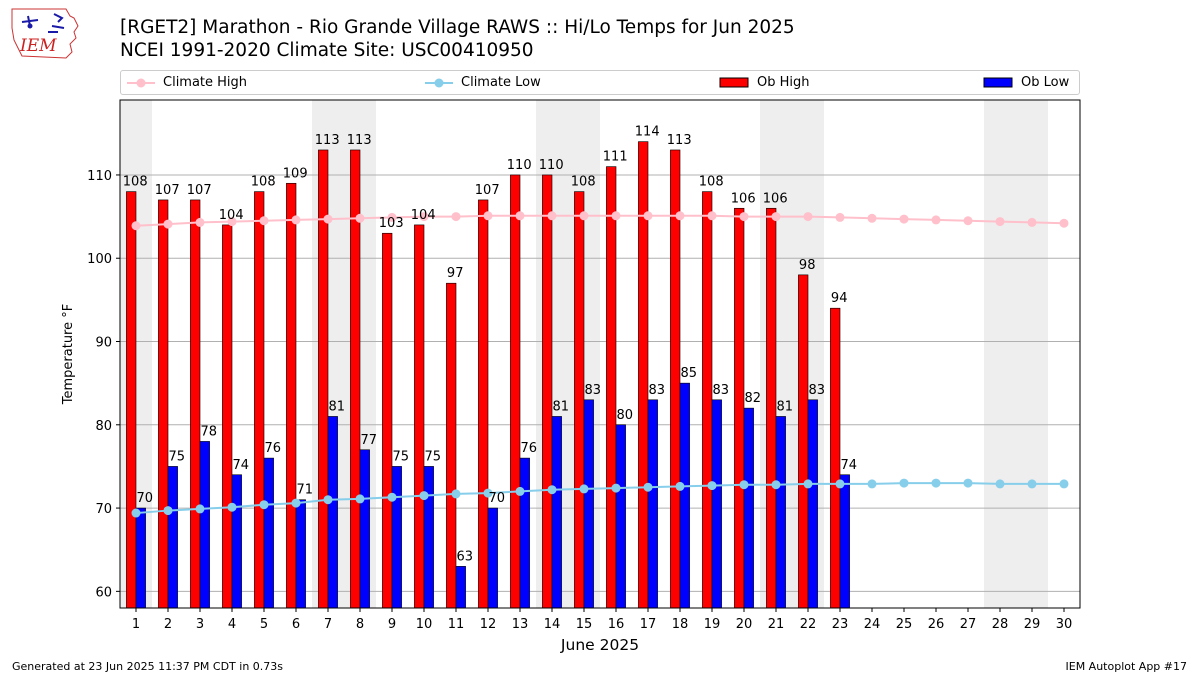 The height and width of the screenshot is (675, 1200). I want to click on ob-low-swatch-icon, so click(998, 82).